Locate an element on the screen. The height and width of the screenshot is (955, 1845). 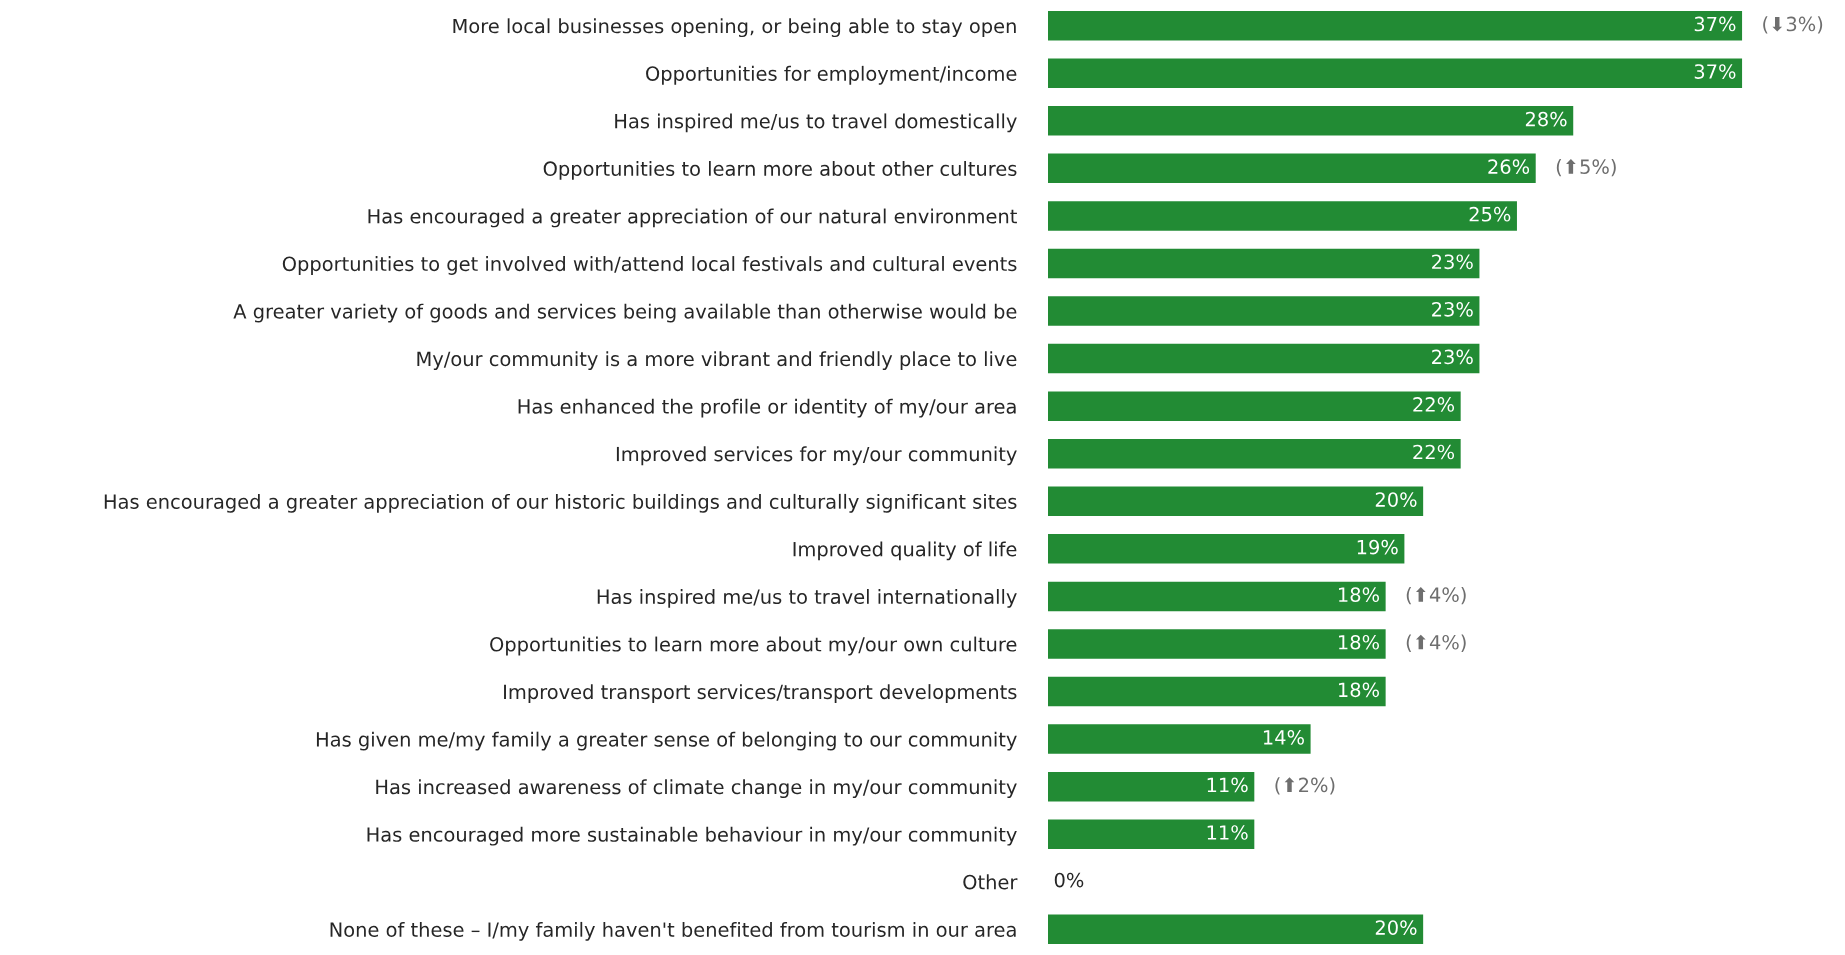
y-tick-label: Other is located at coordinates (990, 882).